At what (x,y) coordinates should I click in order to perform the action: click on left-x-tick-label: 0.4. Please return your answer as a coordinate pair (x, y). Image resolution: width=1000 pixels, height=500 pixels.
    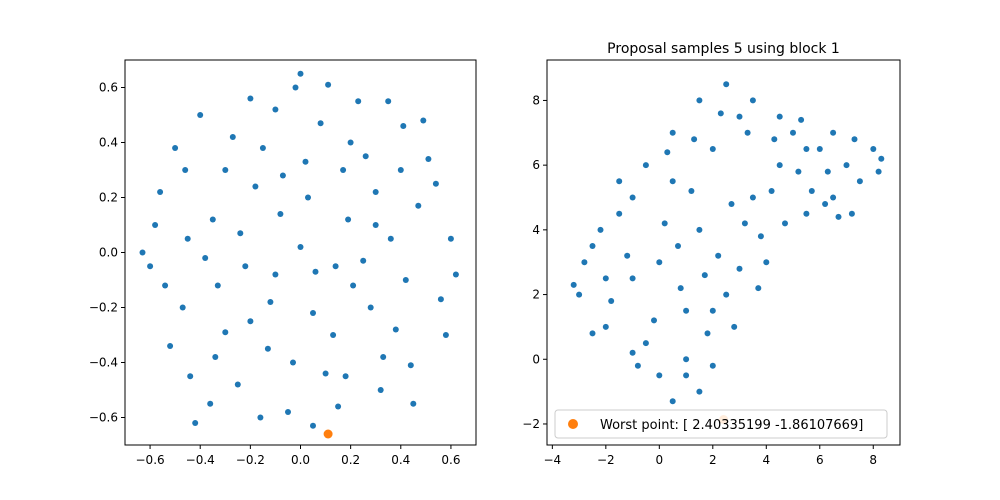
    Looking at the image, I should click on (400, 460).